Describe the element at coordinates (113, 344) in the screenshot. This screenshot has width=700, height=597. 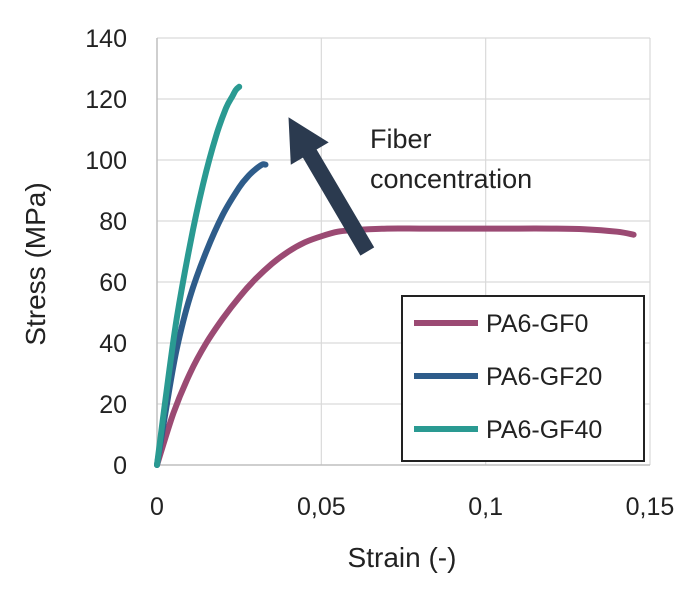
I see `y-tick-label: 40` at that location.